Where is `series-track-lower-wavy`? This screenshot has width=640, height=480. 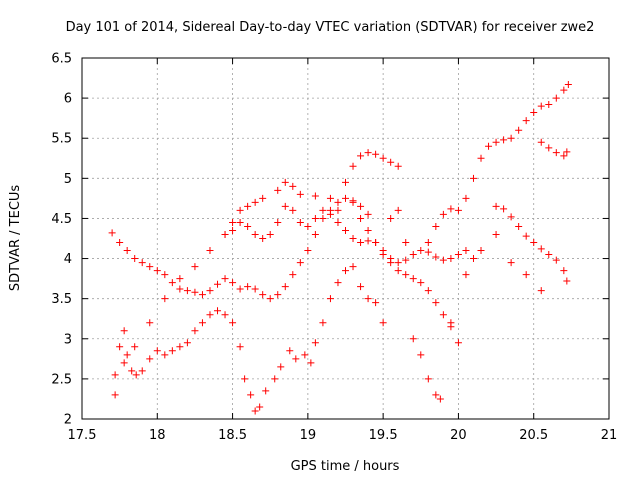
series-track-lower-wavy is located at coordinates (240, 248).